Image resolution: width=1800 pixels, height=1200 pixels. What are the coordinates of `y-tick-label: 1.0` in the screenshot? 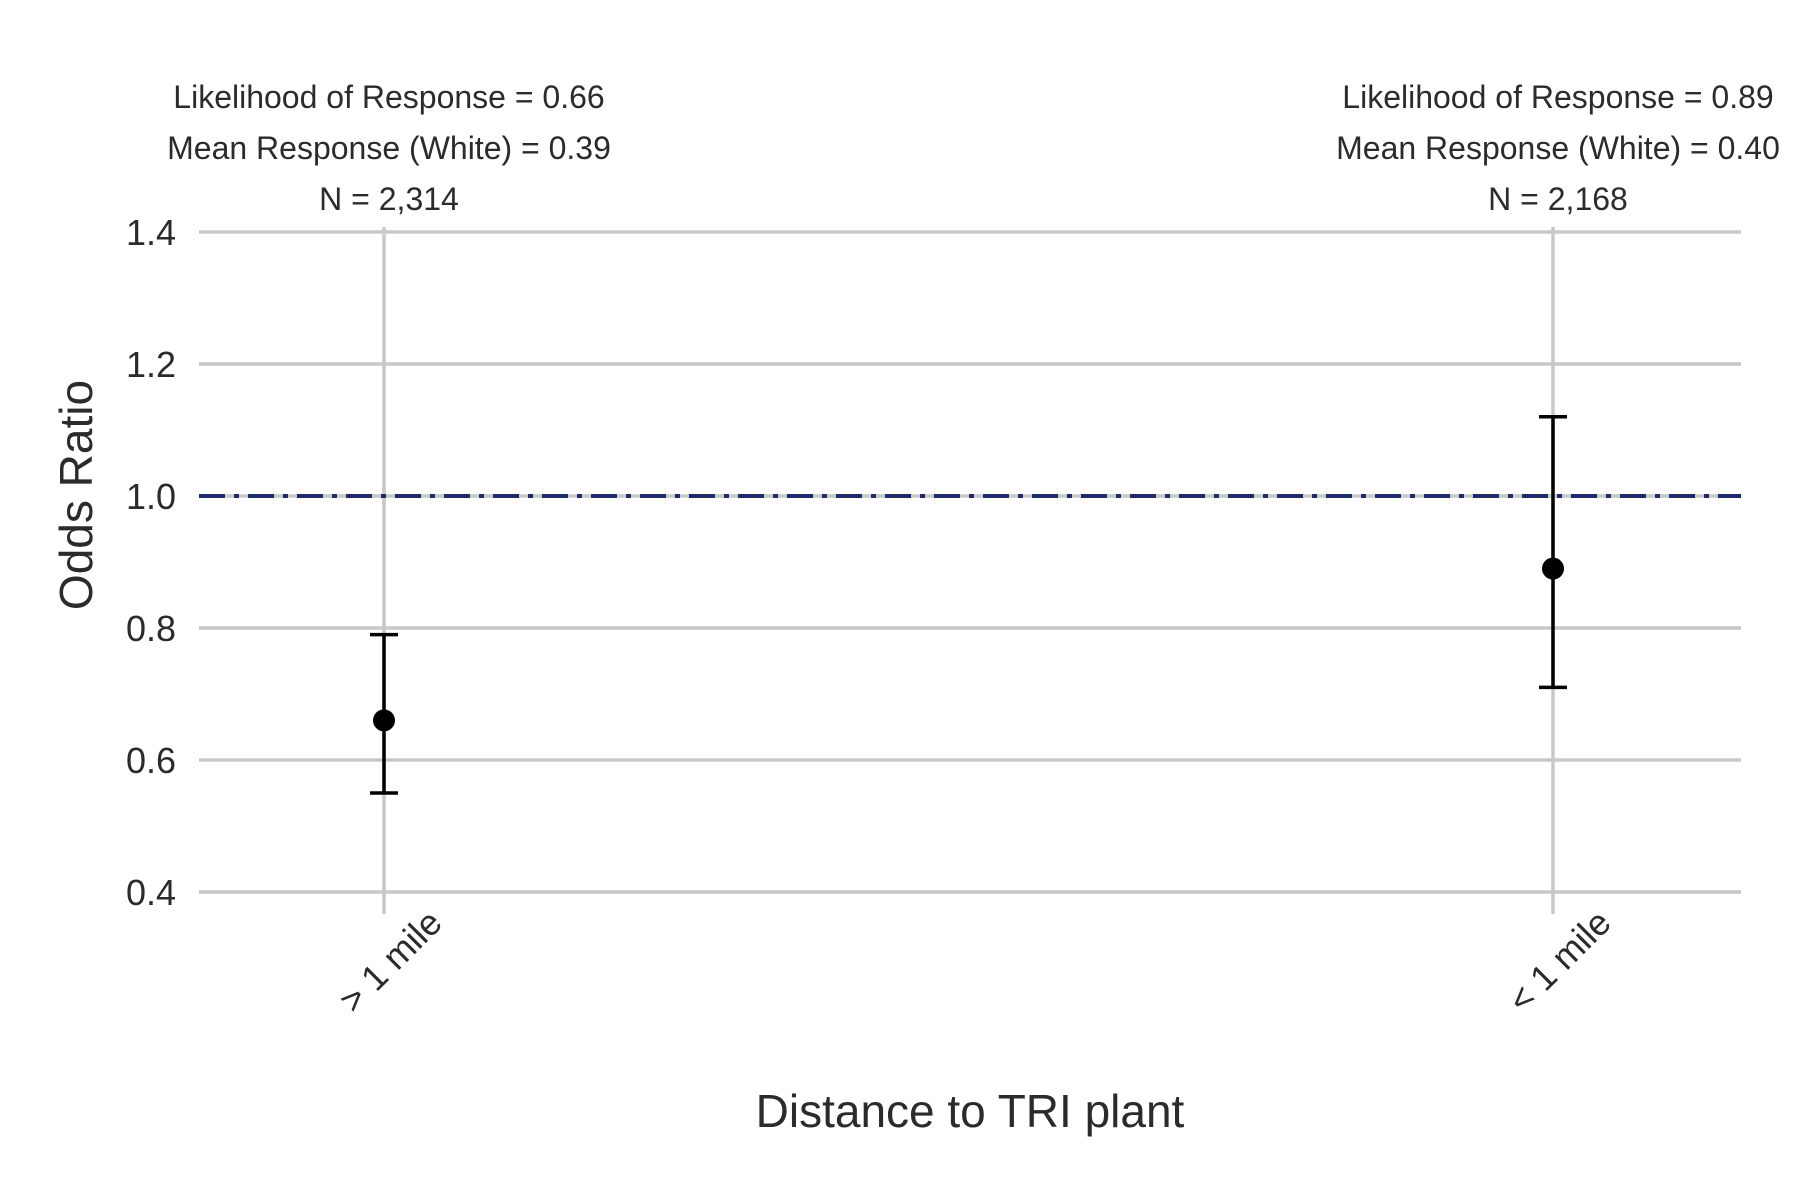 It's located at (151, 496).